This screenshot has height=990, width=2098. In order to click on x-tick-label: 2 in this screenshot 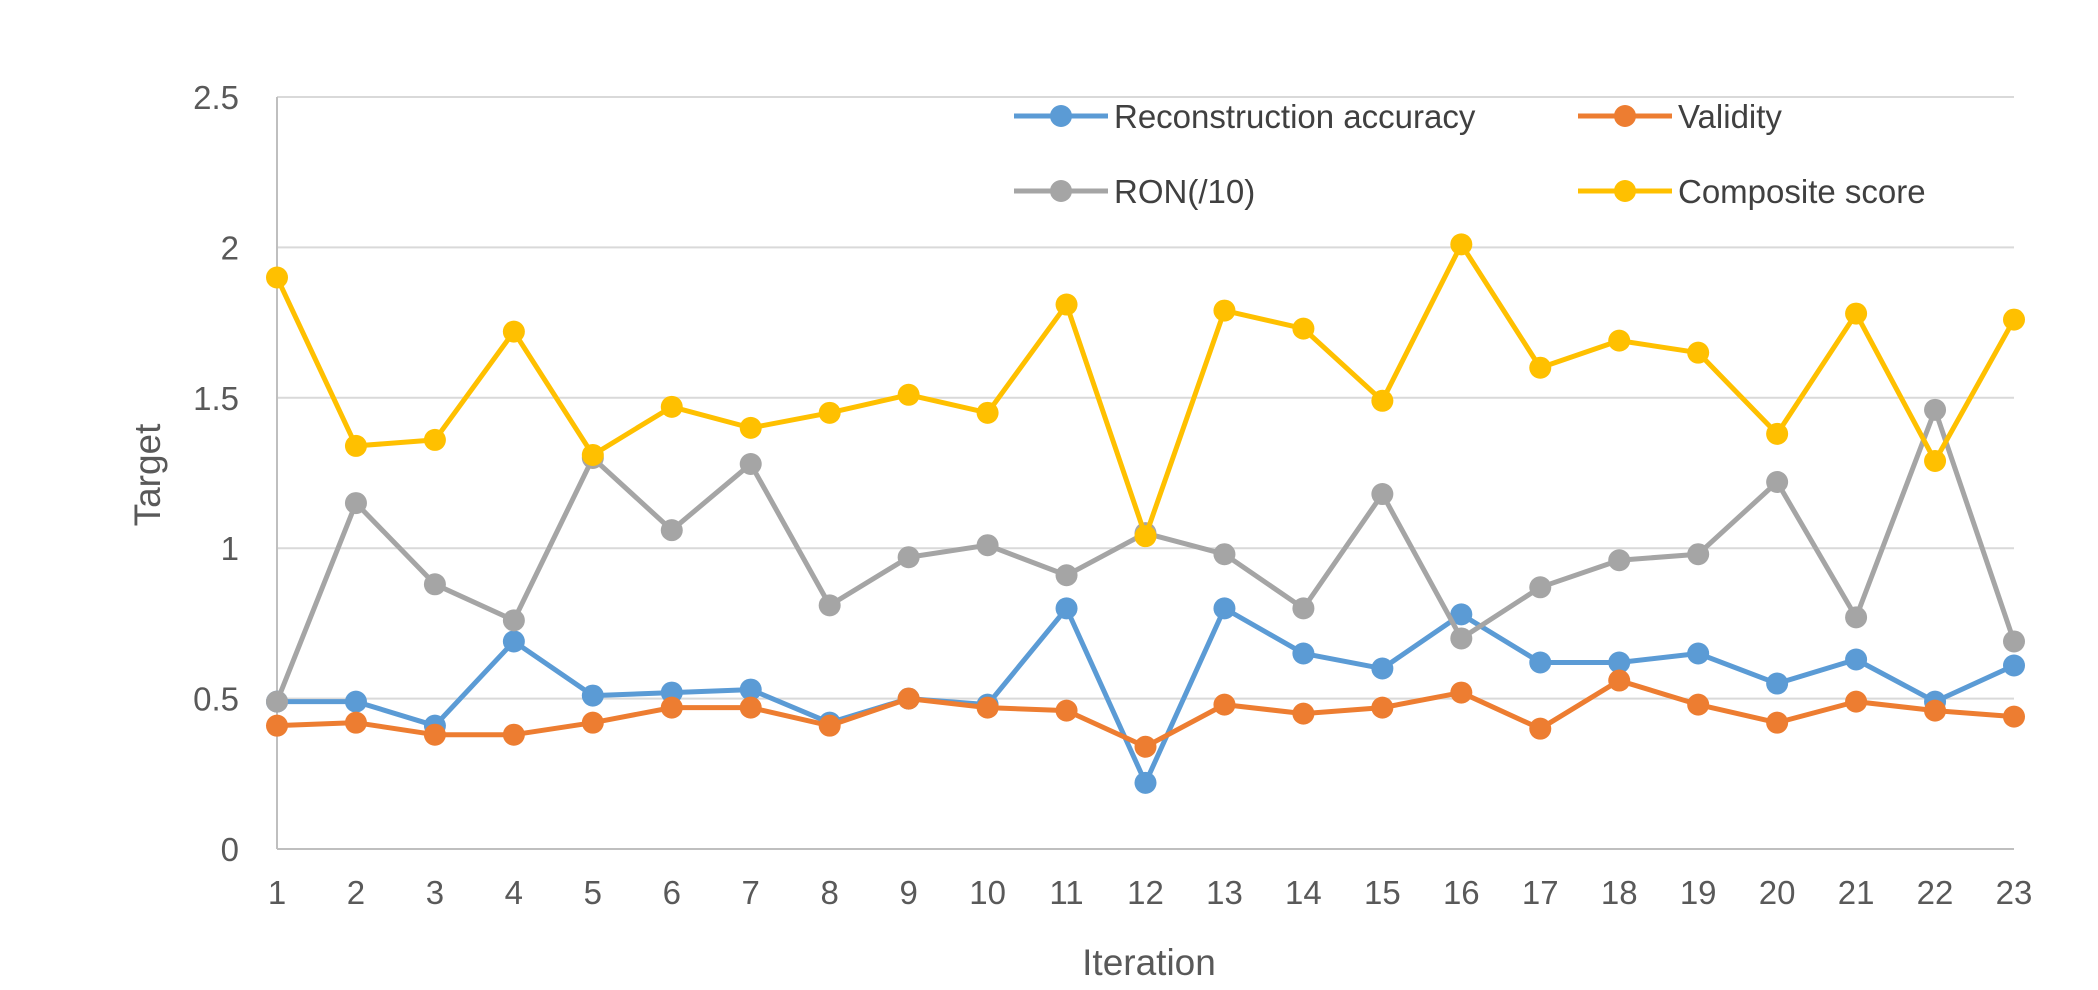, I will do `click(356, 892)`.